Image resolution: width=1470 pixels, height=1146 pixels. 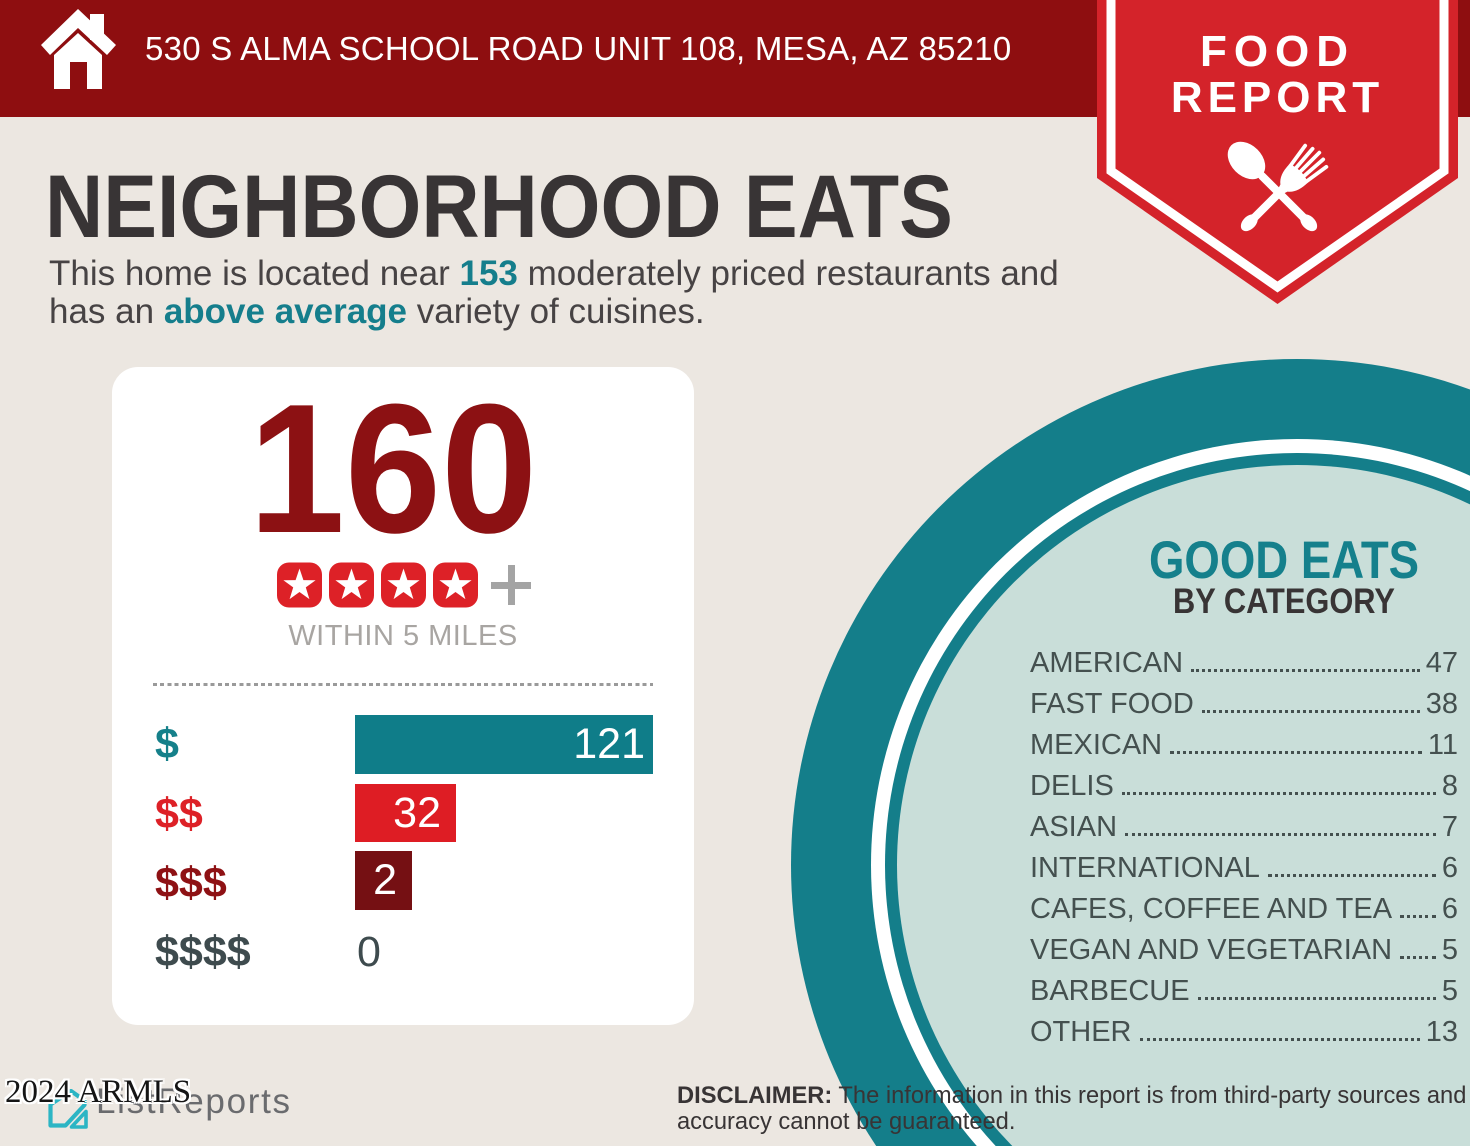 What do you see at coordinates (1277, 51) in the screenshot?
I see `svg-text: FOOD` at bounding box center [1277, 51].